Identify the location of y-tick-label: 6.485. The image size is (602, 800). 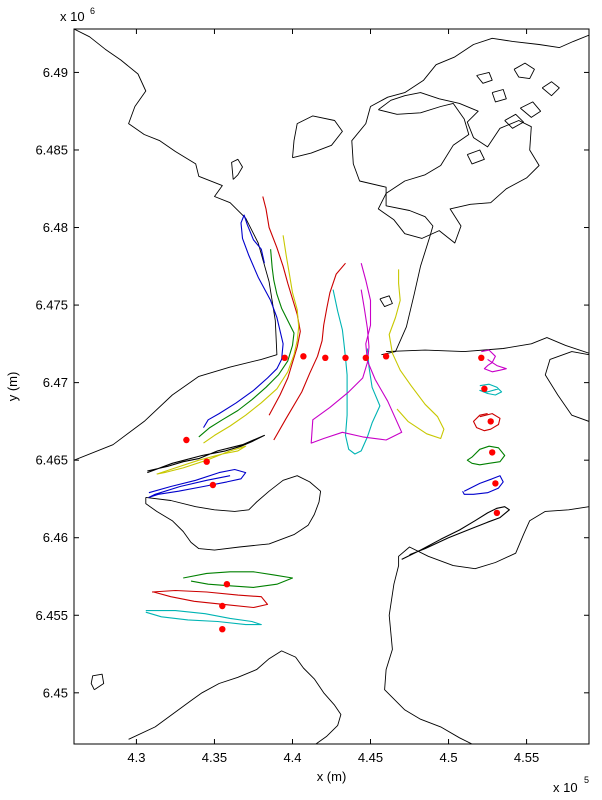
(51, 149).